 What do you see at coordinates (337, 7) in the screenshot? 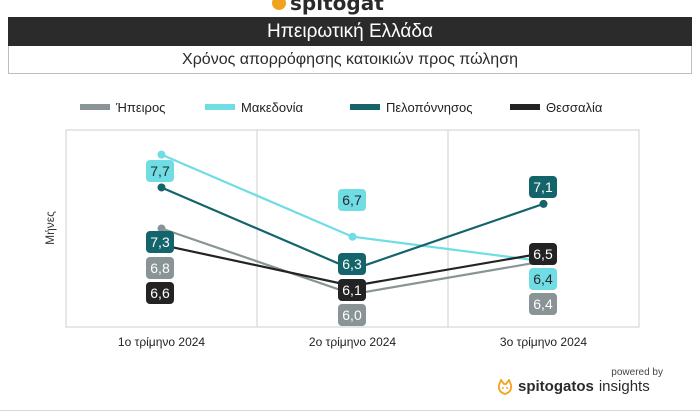
I see `brand-logo-text: spitogat` at bounding box center [337, 7].